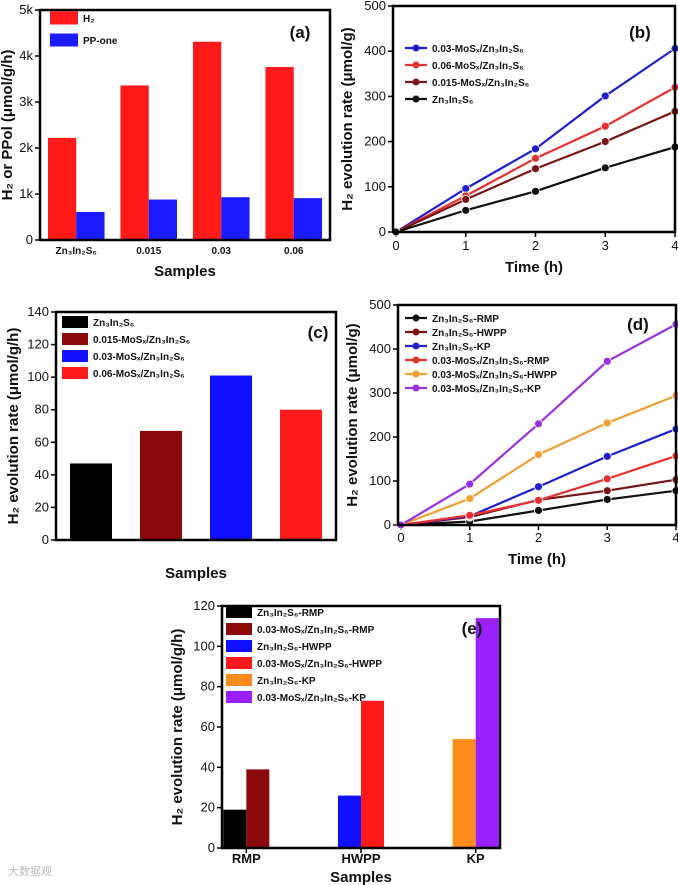 The width and height of the screenshot is (678, 885). I want to click on y-axis-label: H₂ evolution rate (μmol/g), so click(347, 118).